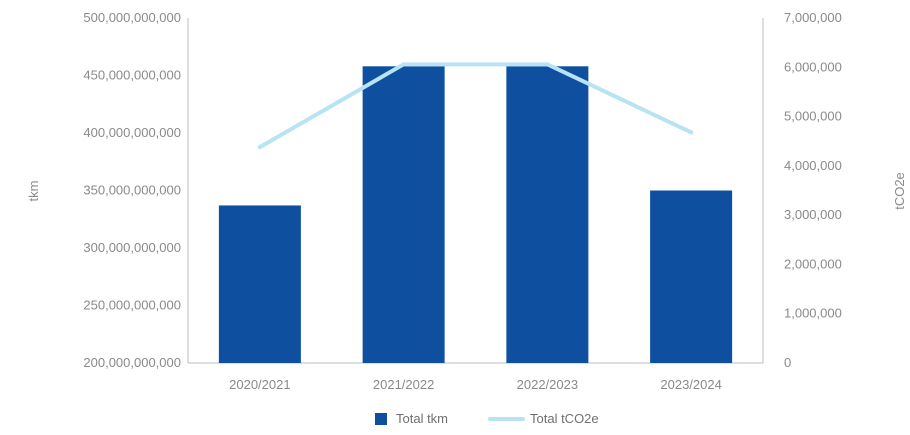  I want to click on left-y-tick-label: 250,000,000,000, so click(132, 305).